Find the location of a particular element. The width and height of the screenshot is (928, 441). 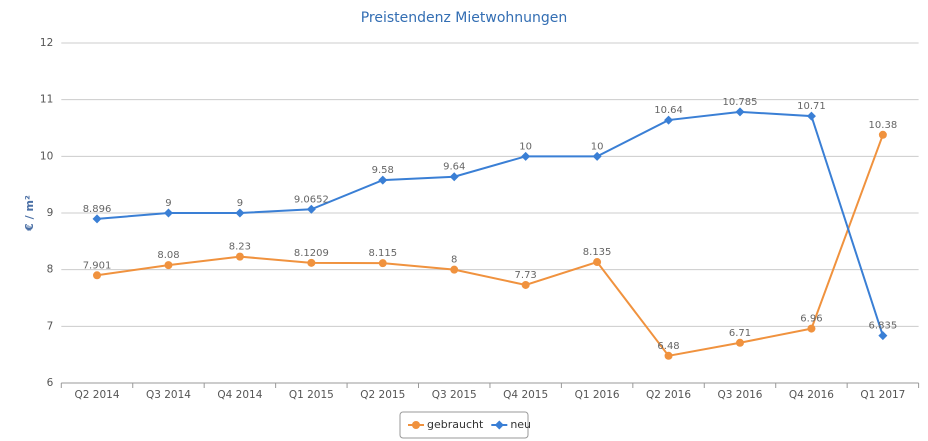

x-tick-label: Q4 2014 is located at coordinates (239, 395).